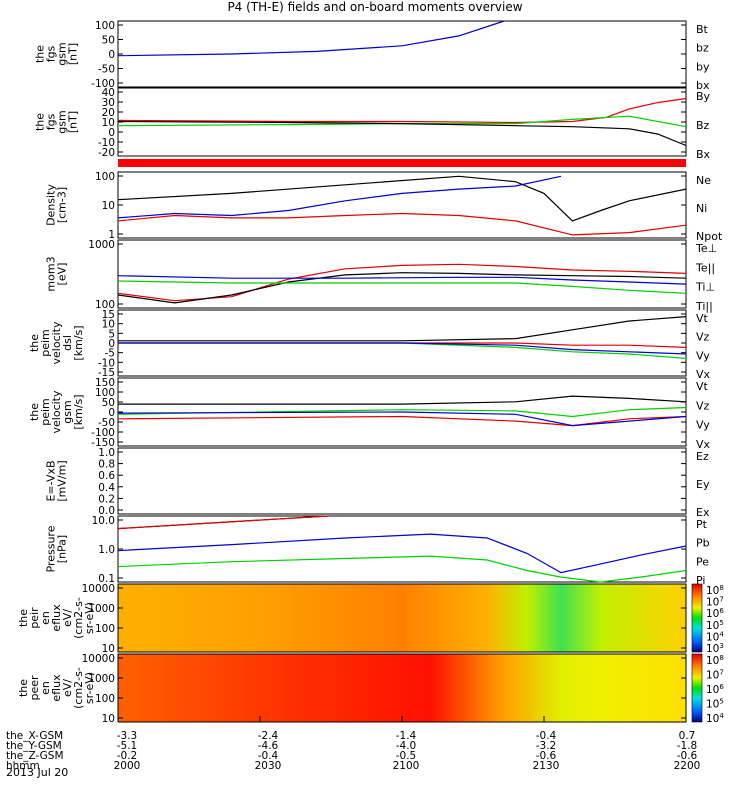 The image size is (750, 800). What do you see at coordinates (268, 736) in the screenshot?
I see `xaxis-value: -2.4` at bounding box center [268, 736].